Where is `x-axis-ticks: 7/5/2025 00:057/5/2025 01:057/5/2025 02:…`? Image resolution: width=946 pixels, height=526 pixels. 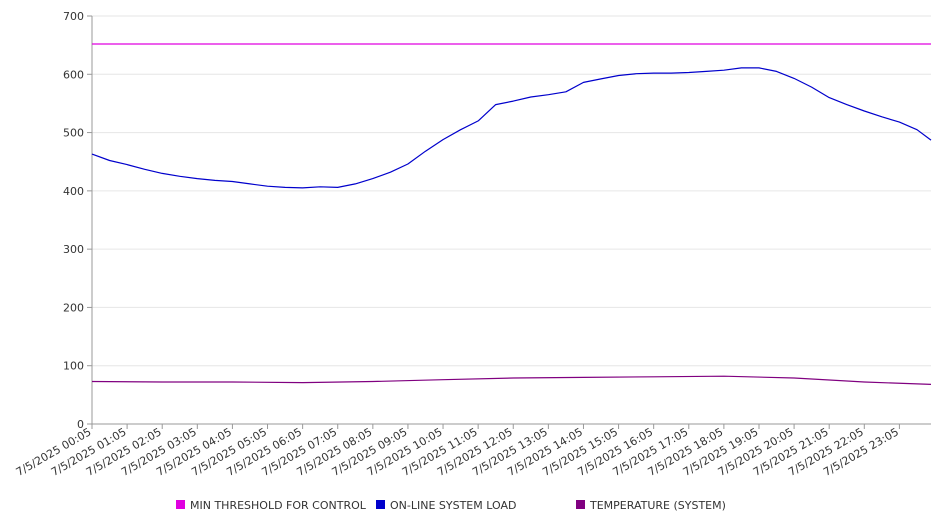 x-axis-ticks: 7/5/2025 00:057/5/2025 01:057/5/2025 02:… is located at coordinates (457, 451).